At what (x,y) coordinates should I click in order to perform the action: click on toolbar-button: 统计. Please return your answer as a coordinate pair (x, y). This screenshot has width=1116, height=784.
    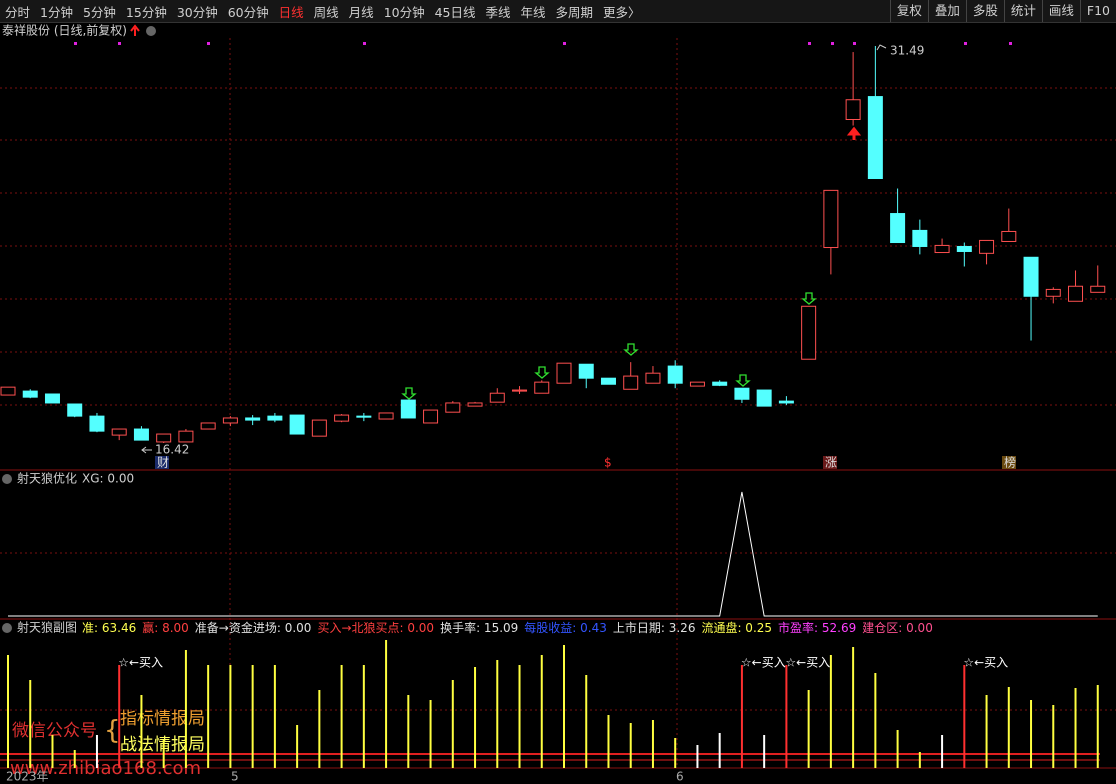
    Looking at the image, I should click on (1022, 11).